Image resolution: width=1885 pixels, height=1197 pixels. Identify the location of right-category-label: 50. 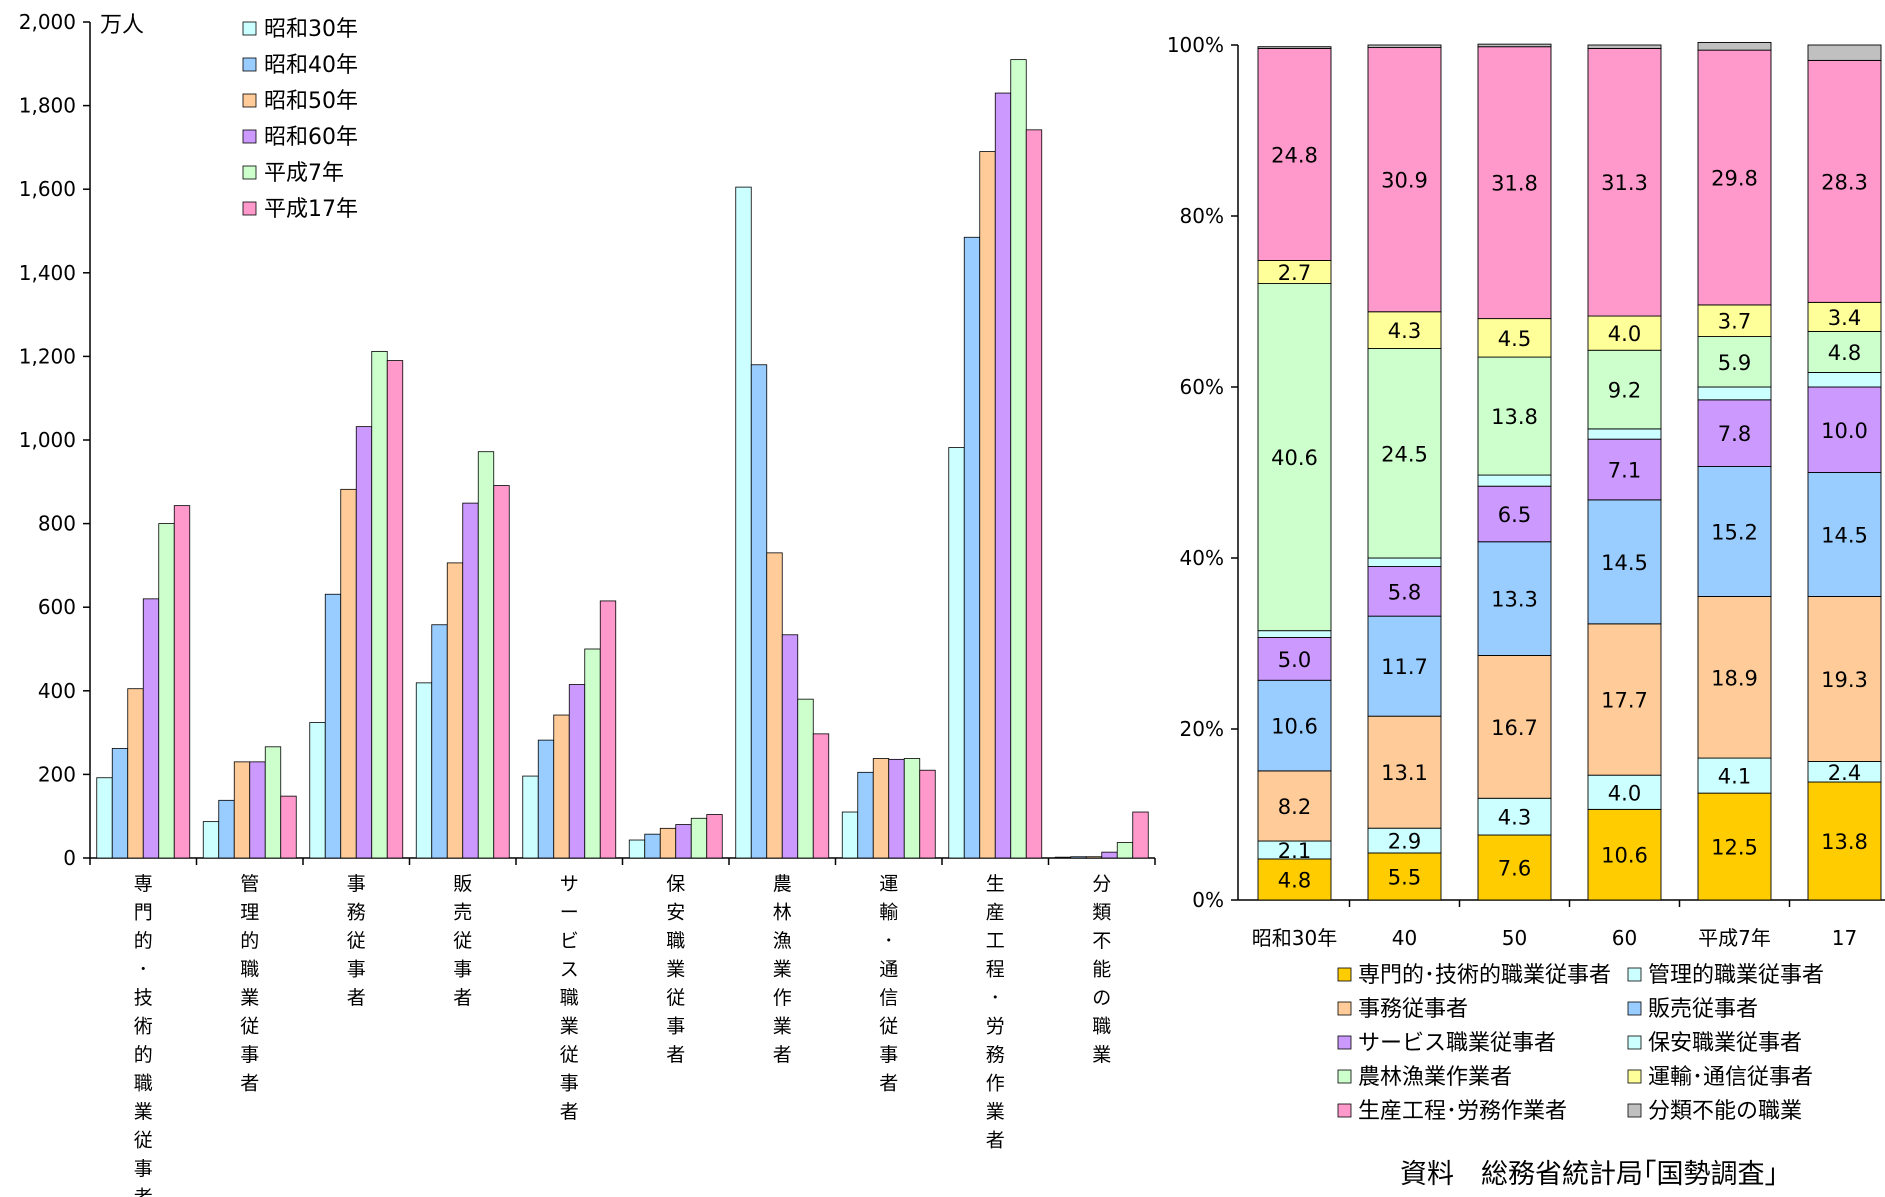
(1514, 938).